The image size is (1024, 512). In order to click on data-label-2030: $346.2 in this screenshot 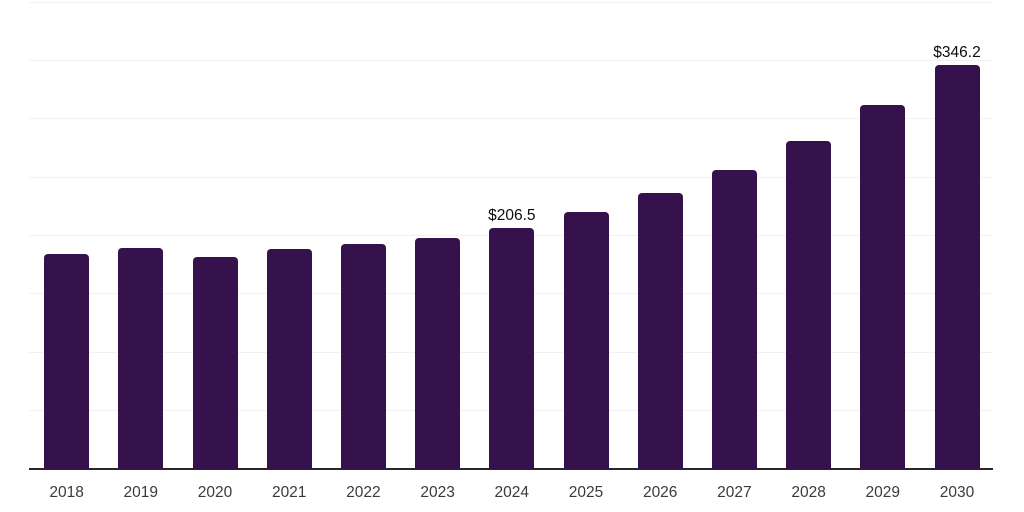, I will do `click(957, 52)`.